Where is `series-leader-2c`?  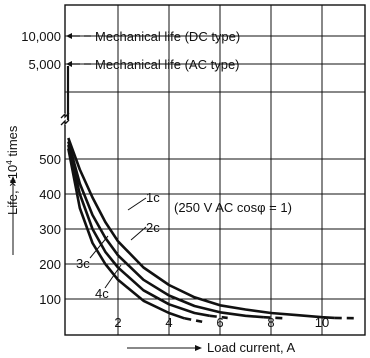
series-leader-2c is located at coordinates (138, 233).